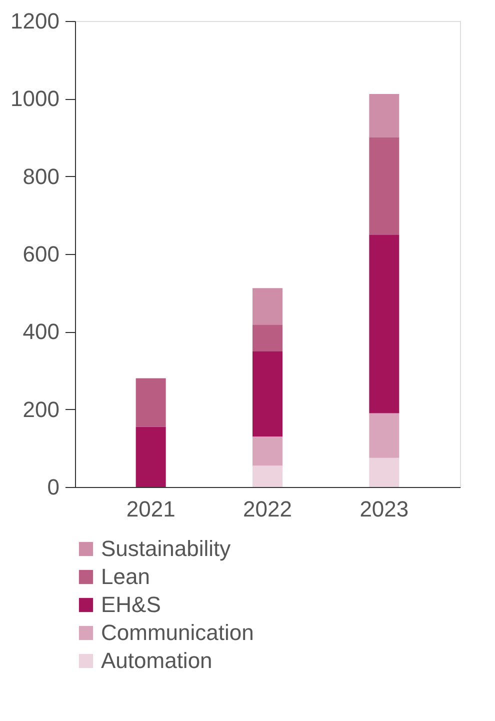 This screenshot has height=721, width=495. Describe the element at coordinates (131, 604) in the screenshot. I see `legend-label: EH&S` at that location.